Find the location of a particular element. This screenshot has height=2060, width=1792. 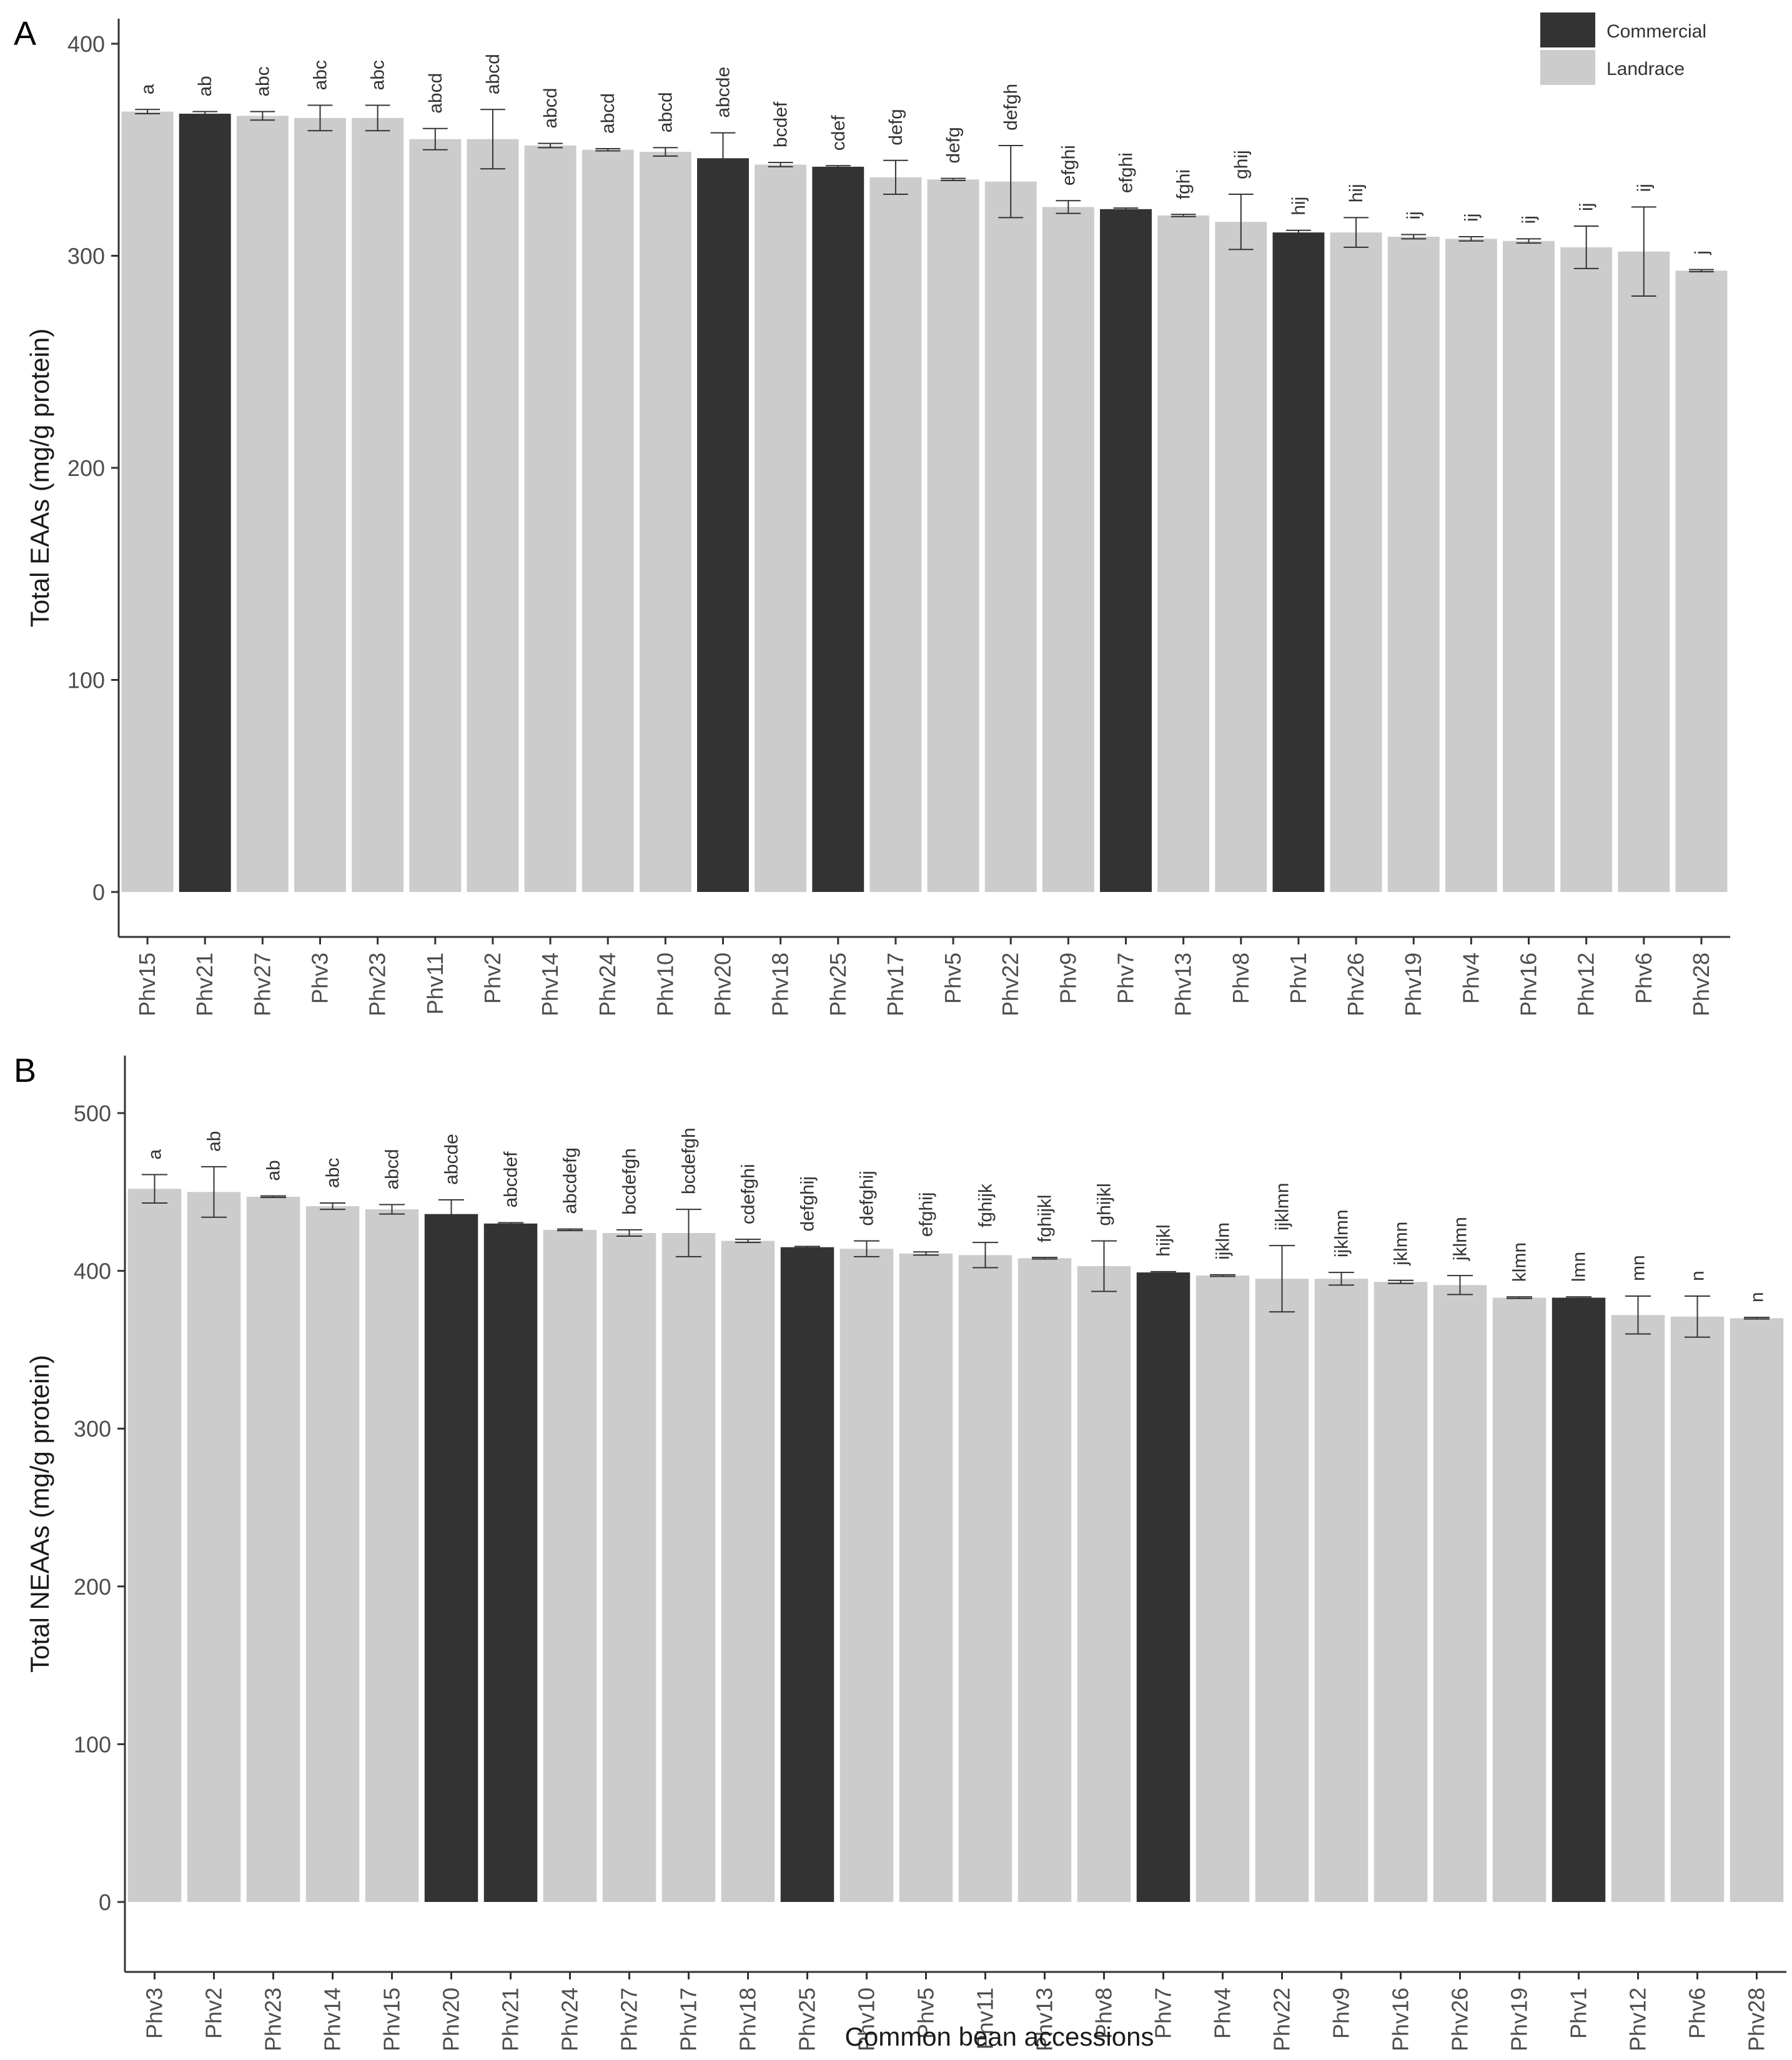

panel-letter: B is located at coordinates (25, 1070).